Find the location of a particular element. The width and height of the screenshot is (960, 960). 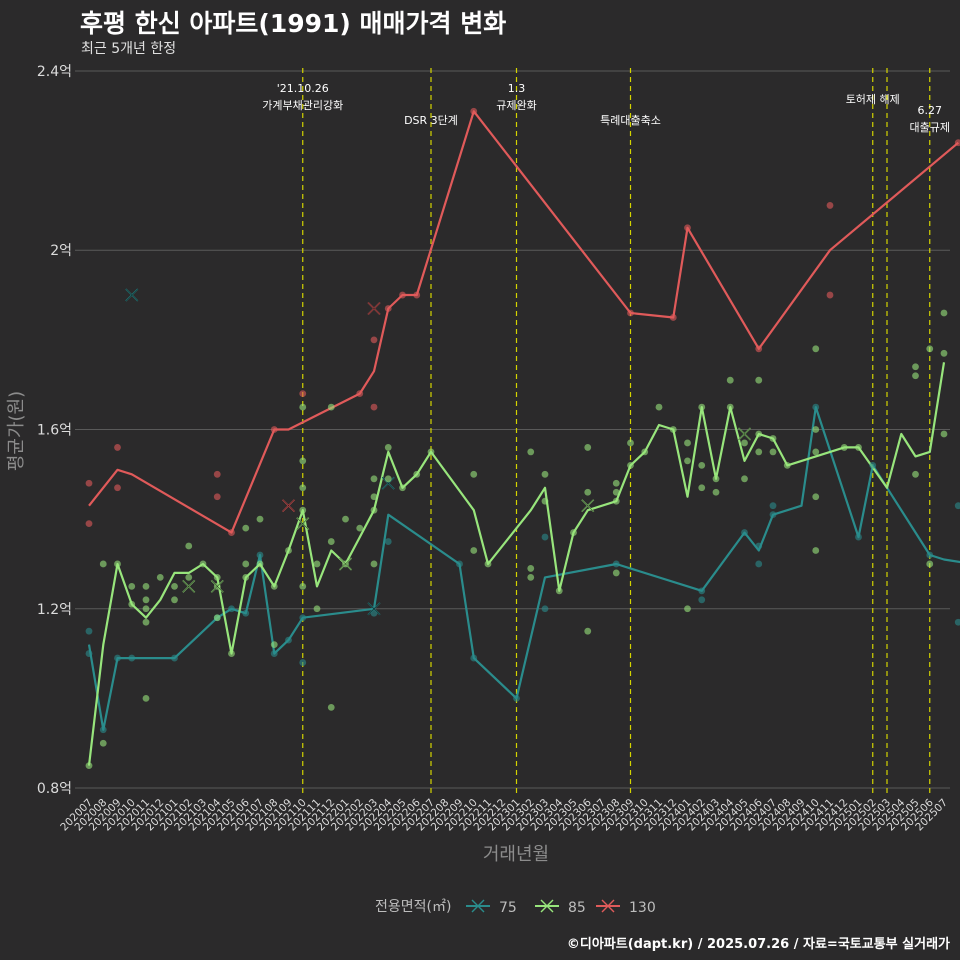

y-axis-title: 평균가(원) is located at coordinates (16, 431).